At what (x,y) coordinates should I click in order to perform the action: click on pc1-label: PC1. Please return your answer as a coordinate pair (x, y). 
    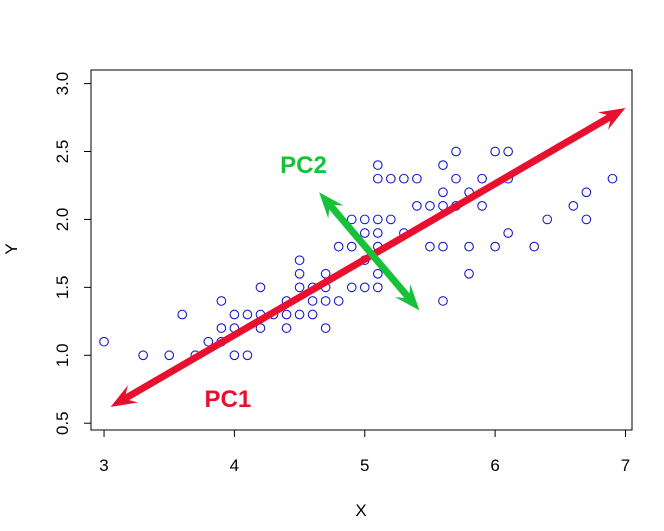
    Looking at the image, I should click on (228, 399).